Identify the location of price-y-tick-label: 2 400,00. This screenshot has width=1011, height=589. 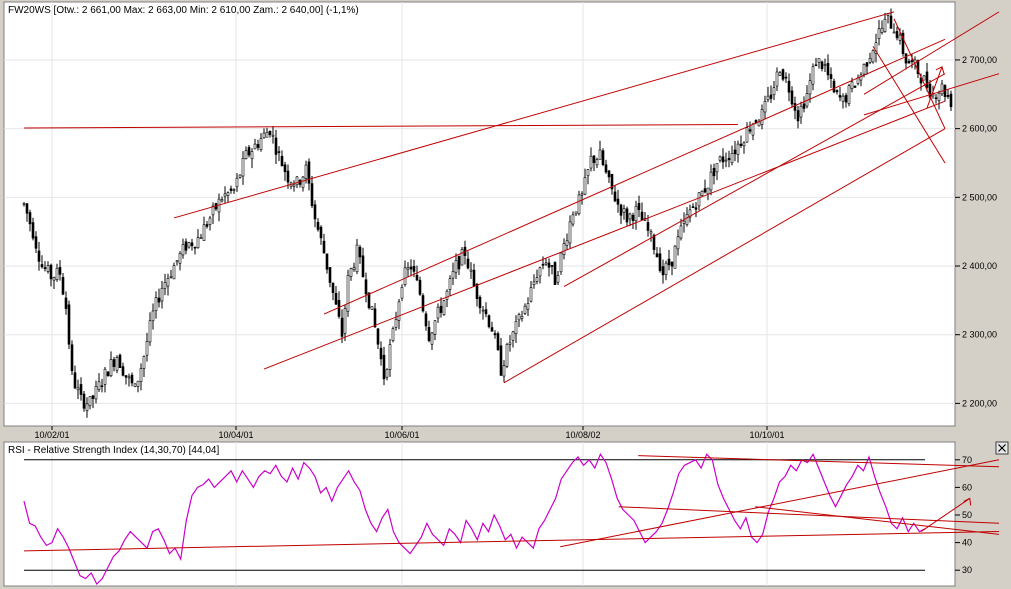
(979, 266).